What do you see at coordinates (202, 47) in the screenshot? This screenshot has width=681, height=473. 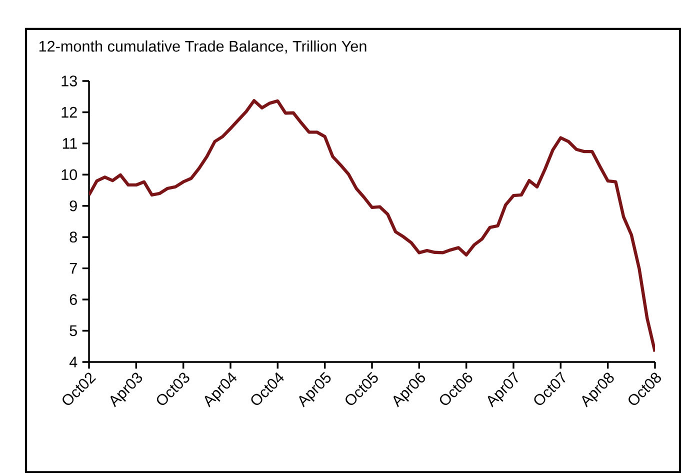 I see `chart-title: 12-month cumulative Trade Balance, Trillion Yen` at bounding box center [202, 47].